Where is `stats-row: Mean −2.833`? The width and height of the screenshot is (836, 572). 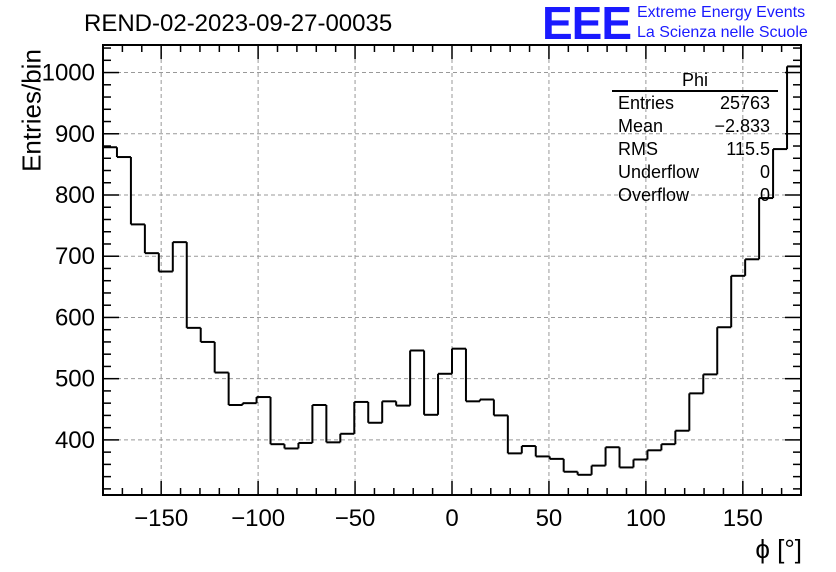 stats-row: Mean −2.833 is located at coordinates (695, 126).